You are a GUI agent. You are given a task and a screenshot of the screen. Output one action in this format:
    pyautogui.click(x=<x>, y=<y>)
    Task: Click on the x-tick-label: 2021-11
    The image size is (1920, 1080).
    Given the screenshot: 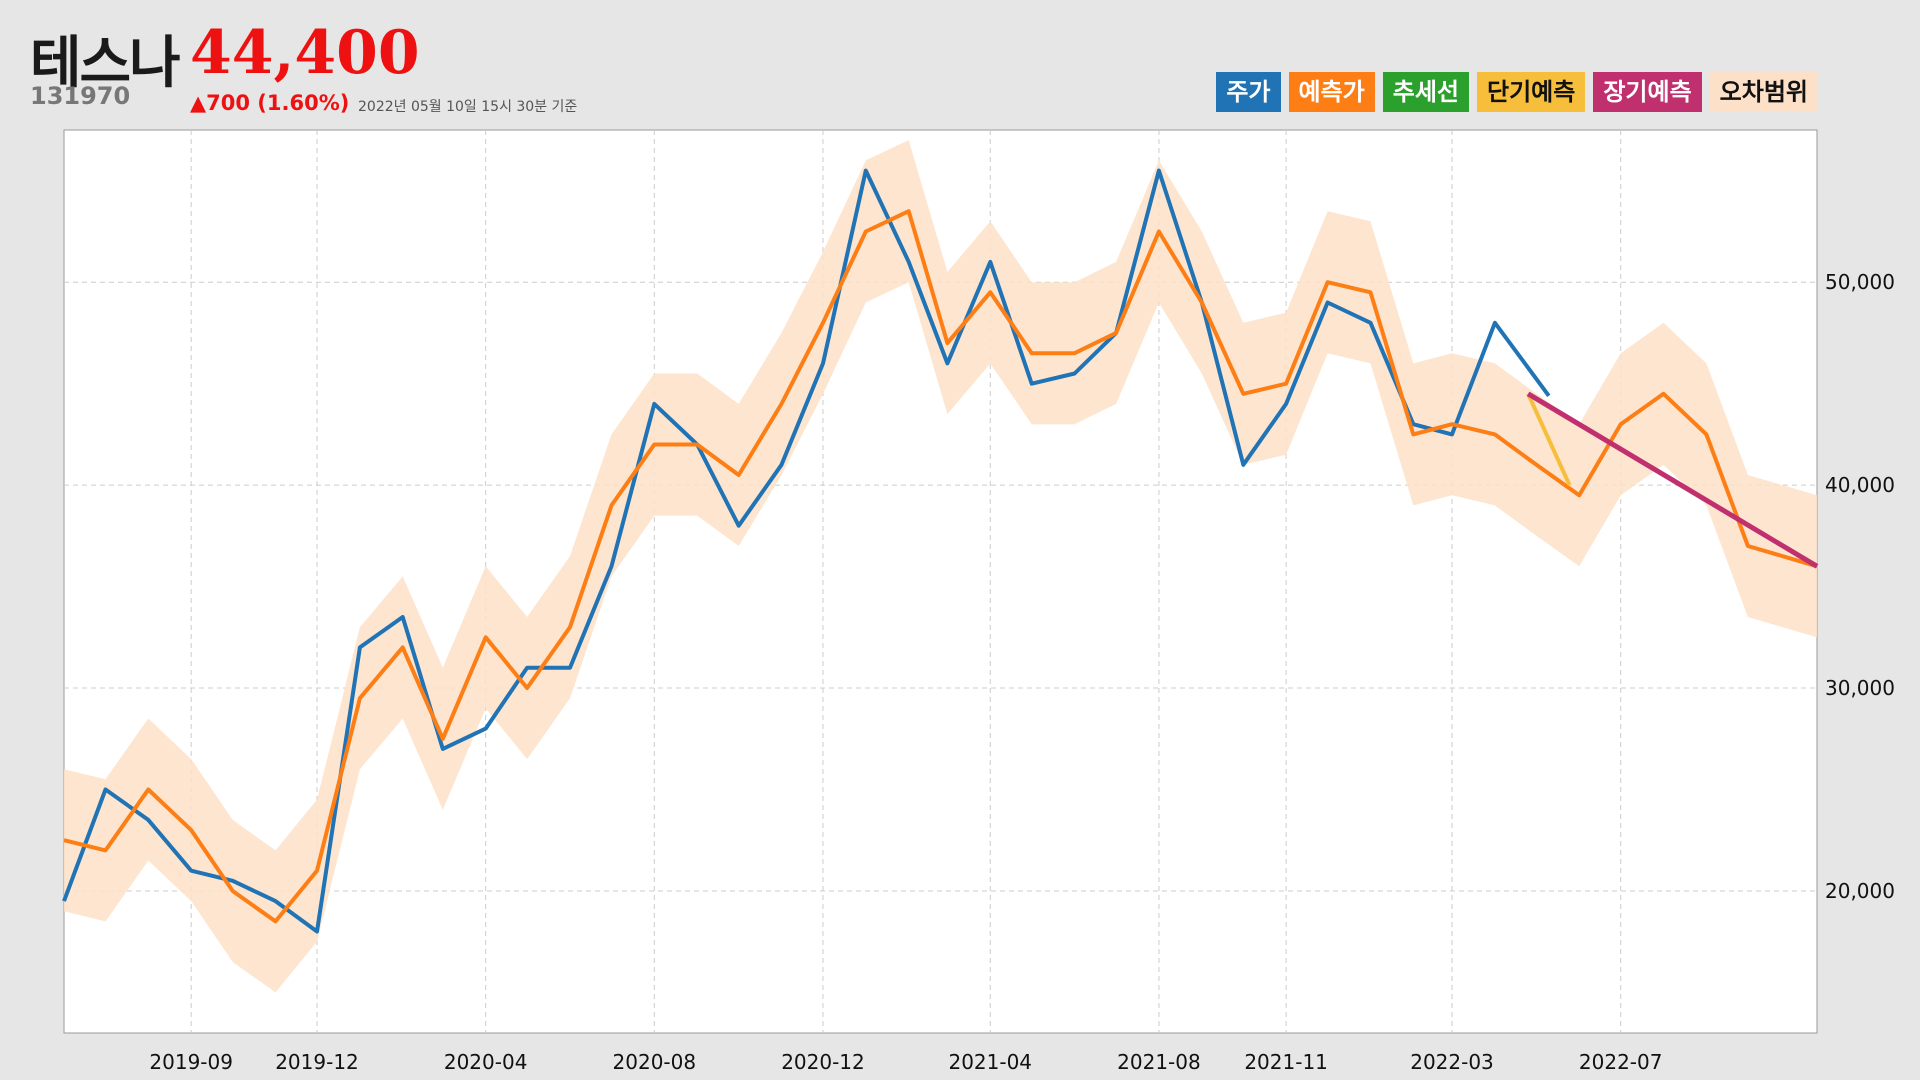 What is the action you would take?
    pyautogui.click(x=1286, y=1062)
    